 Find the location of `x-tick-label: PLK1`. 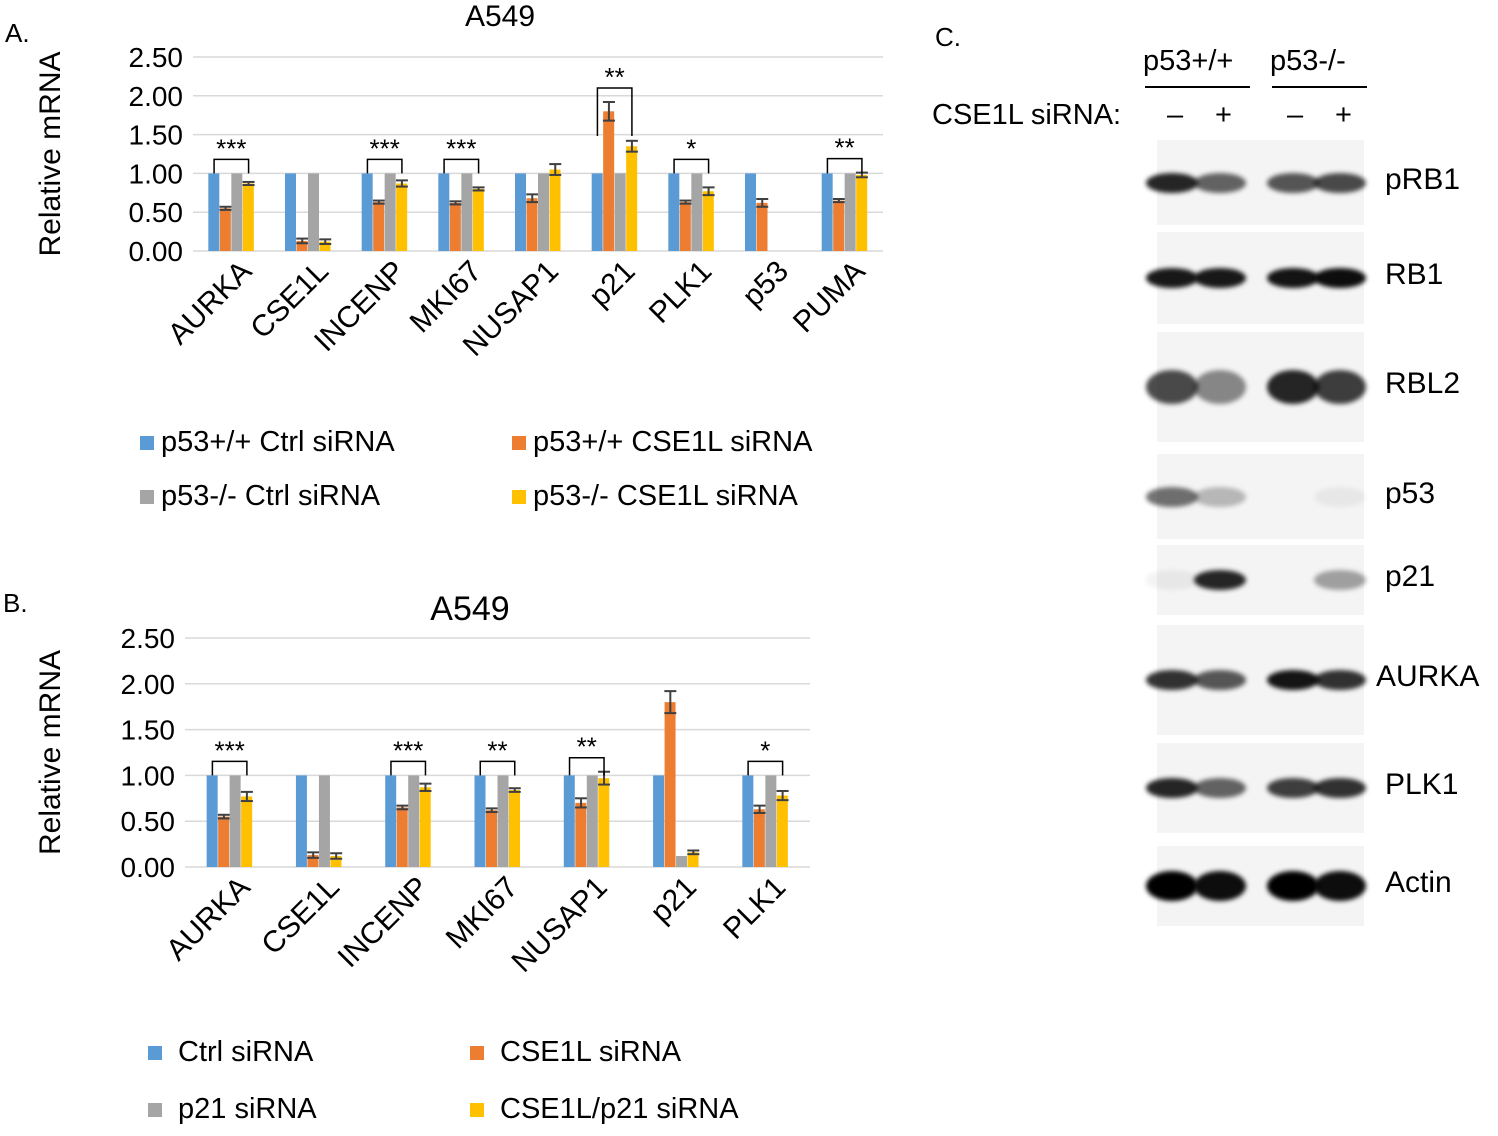

x-tick-label: PLK1 is located at coordinates (680, 292).